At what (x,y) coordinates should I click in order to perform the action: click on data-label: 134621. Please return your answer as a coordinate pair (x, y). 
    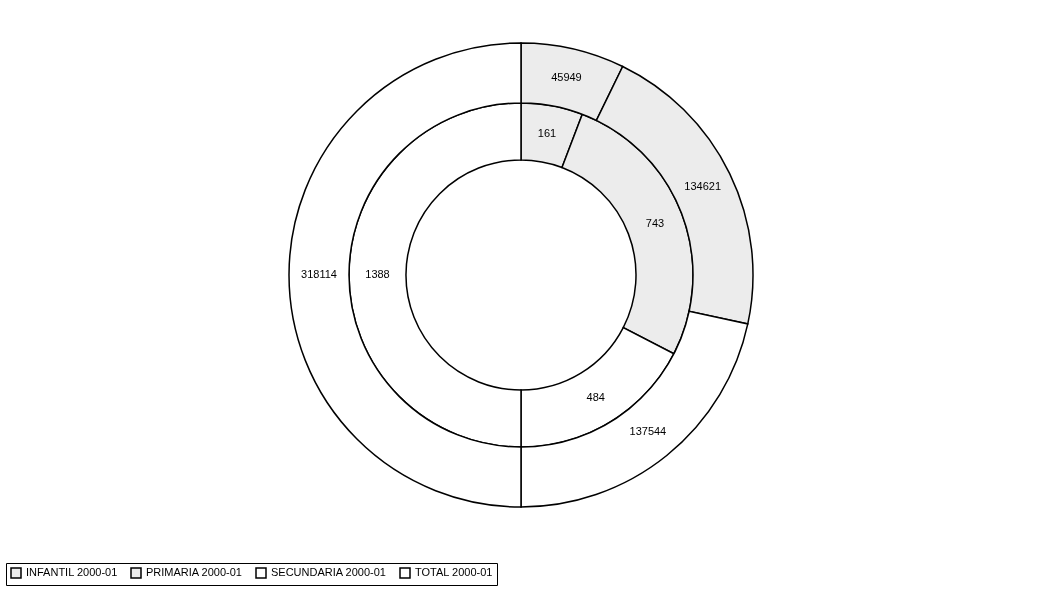
    Looking at the image, I should click on (703, 185).